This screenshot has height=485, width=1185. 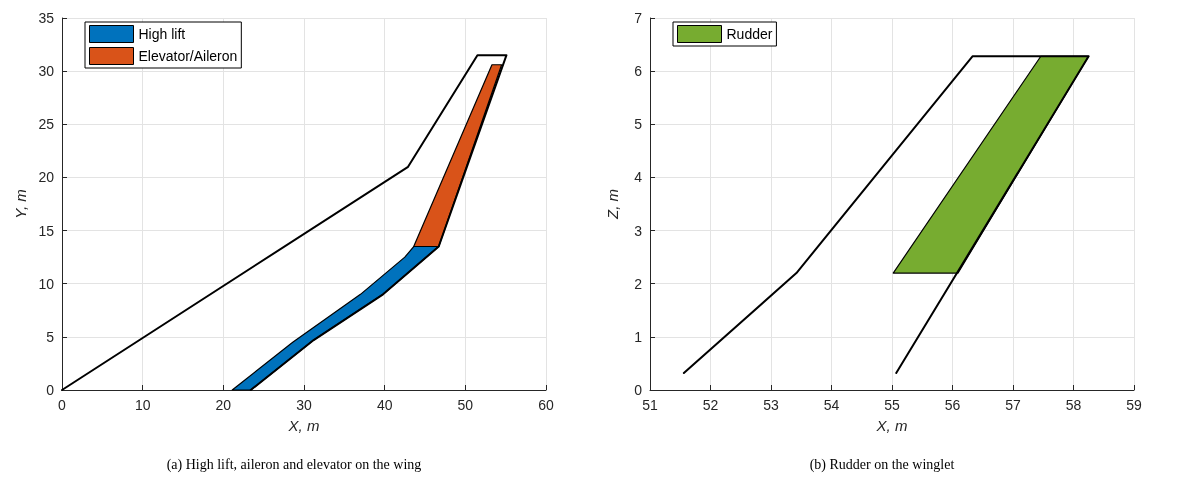 What do you see at coordinates (638, 71) in the screenshot?
I see `y-tick-label: 6` at bounding box center [638, 71].